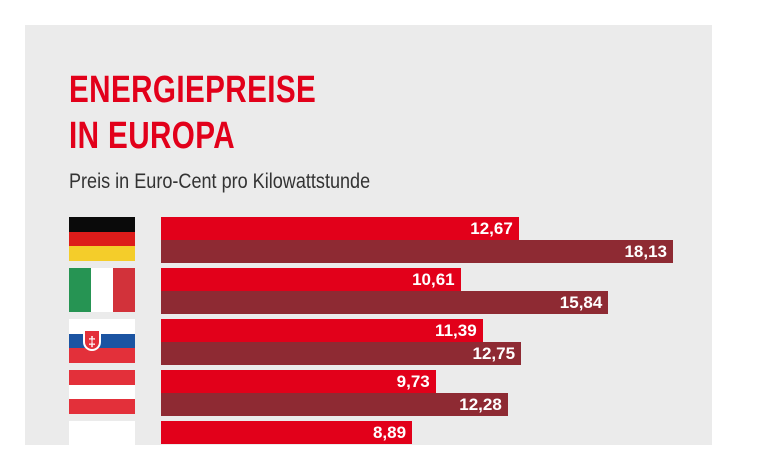  I want to click on bar-value-label: 12,67, so click(491, 228).